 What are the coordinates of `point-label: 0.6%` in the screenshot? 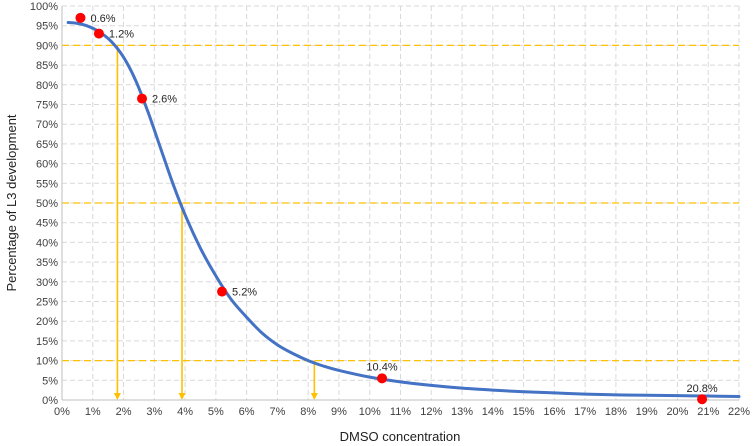 It's located at (102, 19).